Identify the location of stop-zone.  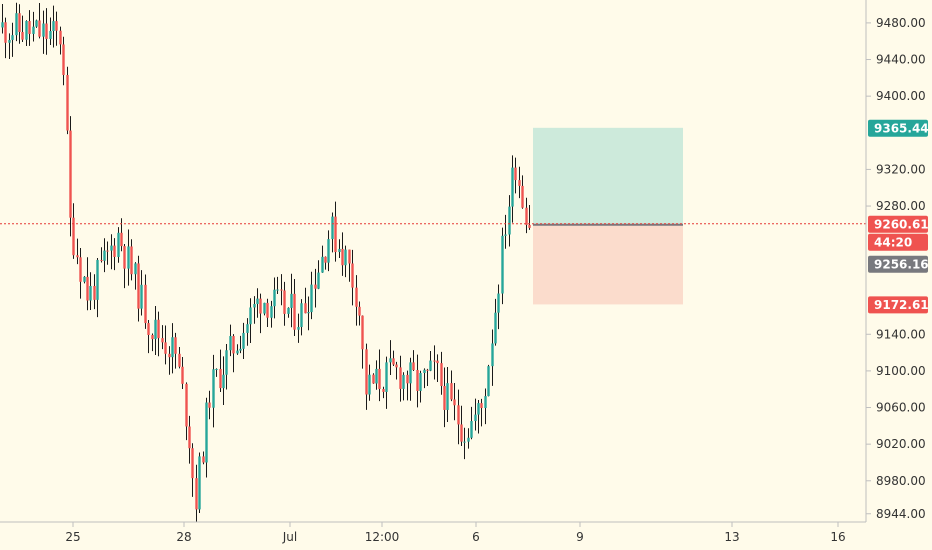
(608, 264).